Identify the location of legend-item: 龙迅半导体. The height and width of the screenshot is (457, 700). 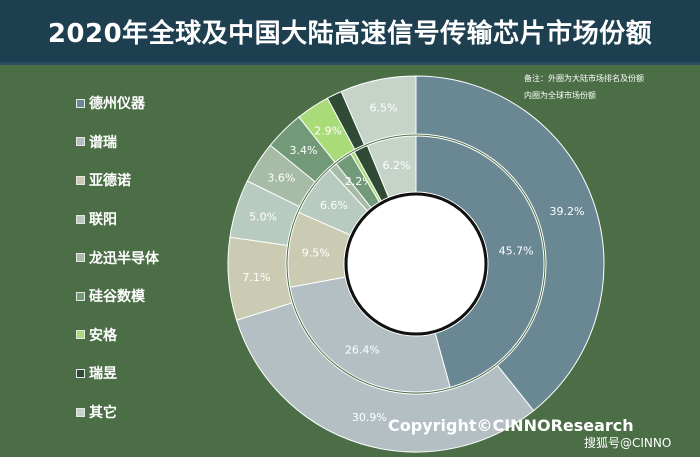
(117, 257).